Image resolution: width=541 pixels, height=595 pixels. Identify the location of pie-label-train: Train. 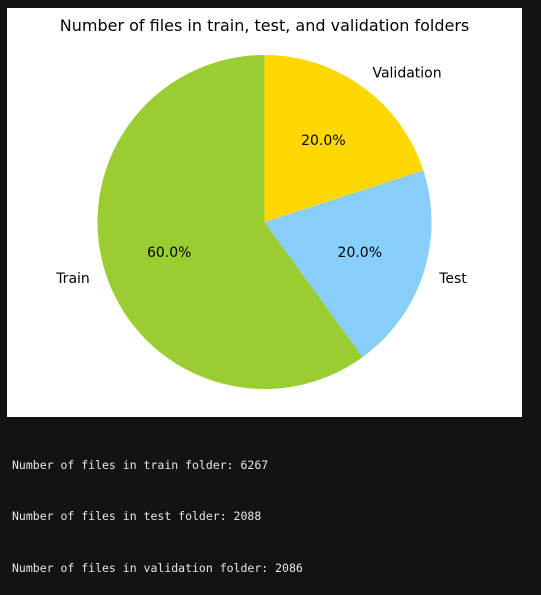
(72, 279).